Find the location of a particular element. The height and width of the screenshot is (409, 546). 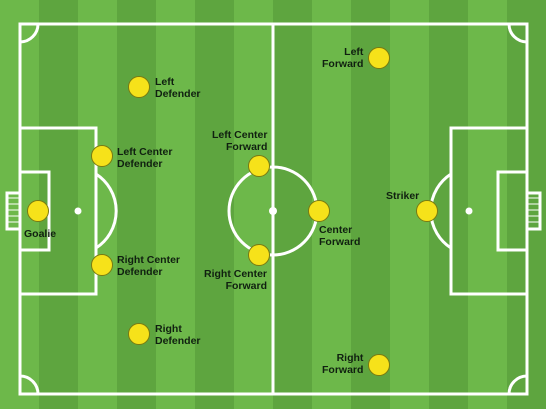

label-right-center-defender: Right Center Defender is located at coordinates (148, 266).